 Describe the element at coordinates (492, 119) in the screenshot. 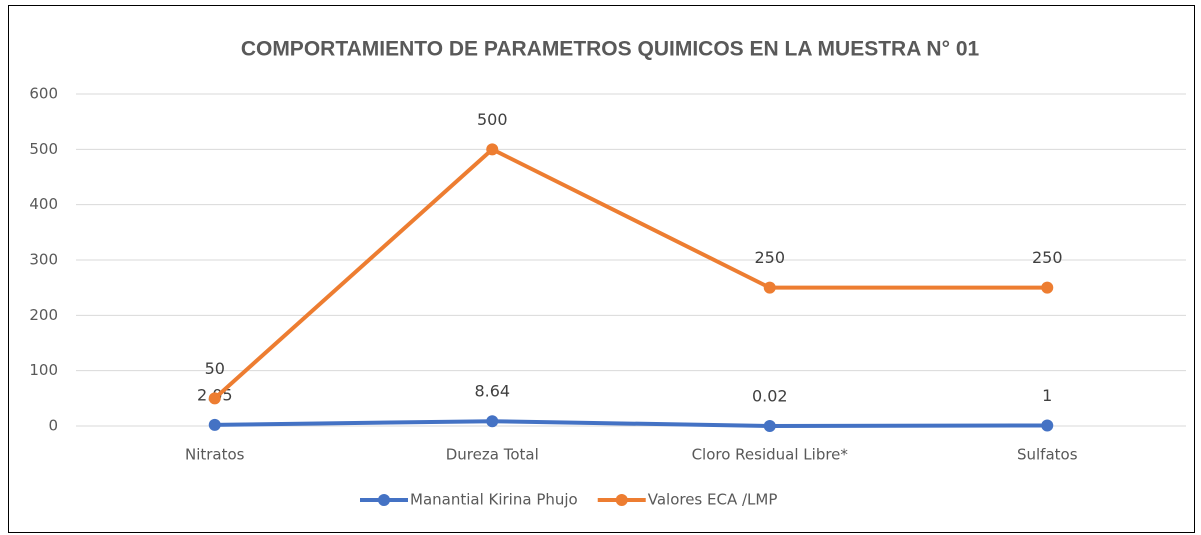

I see `data-label: 500` at that location.